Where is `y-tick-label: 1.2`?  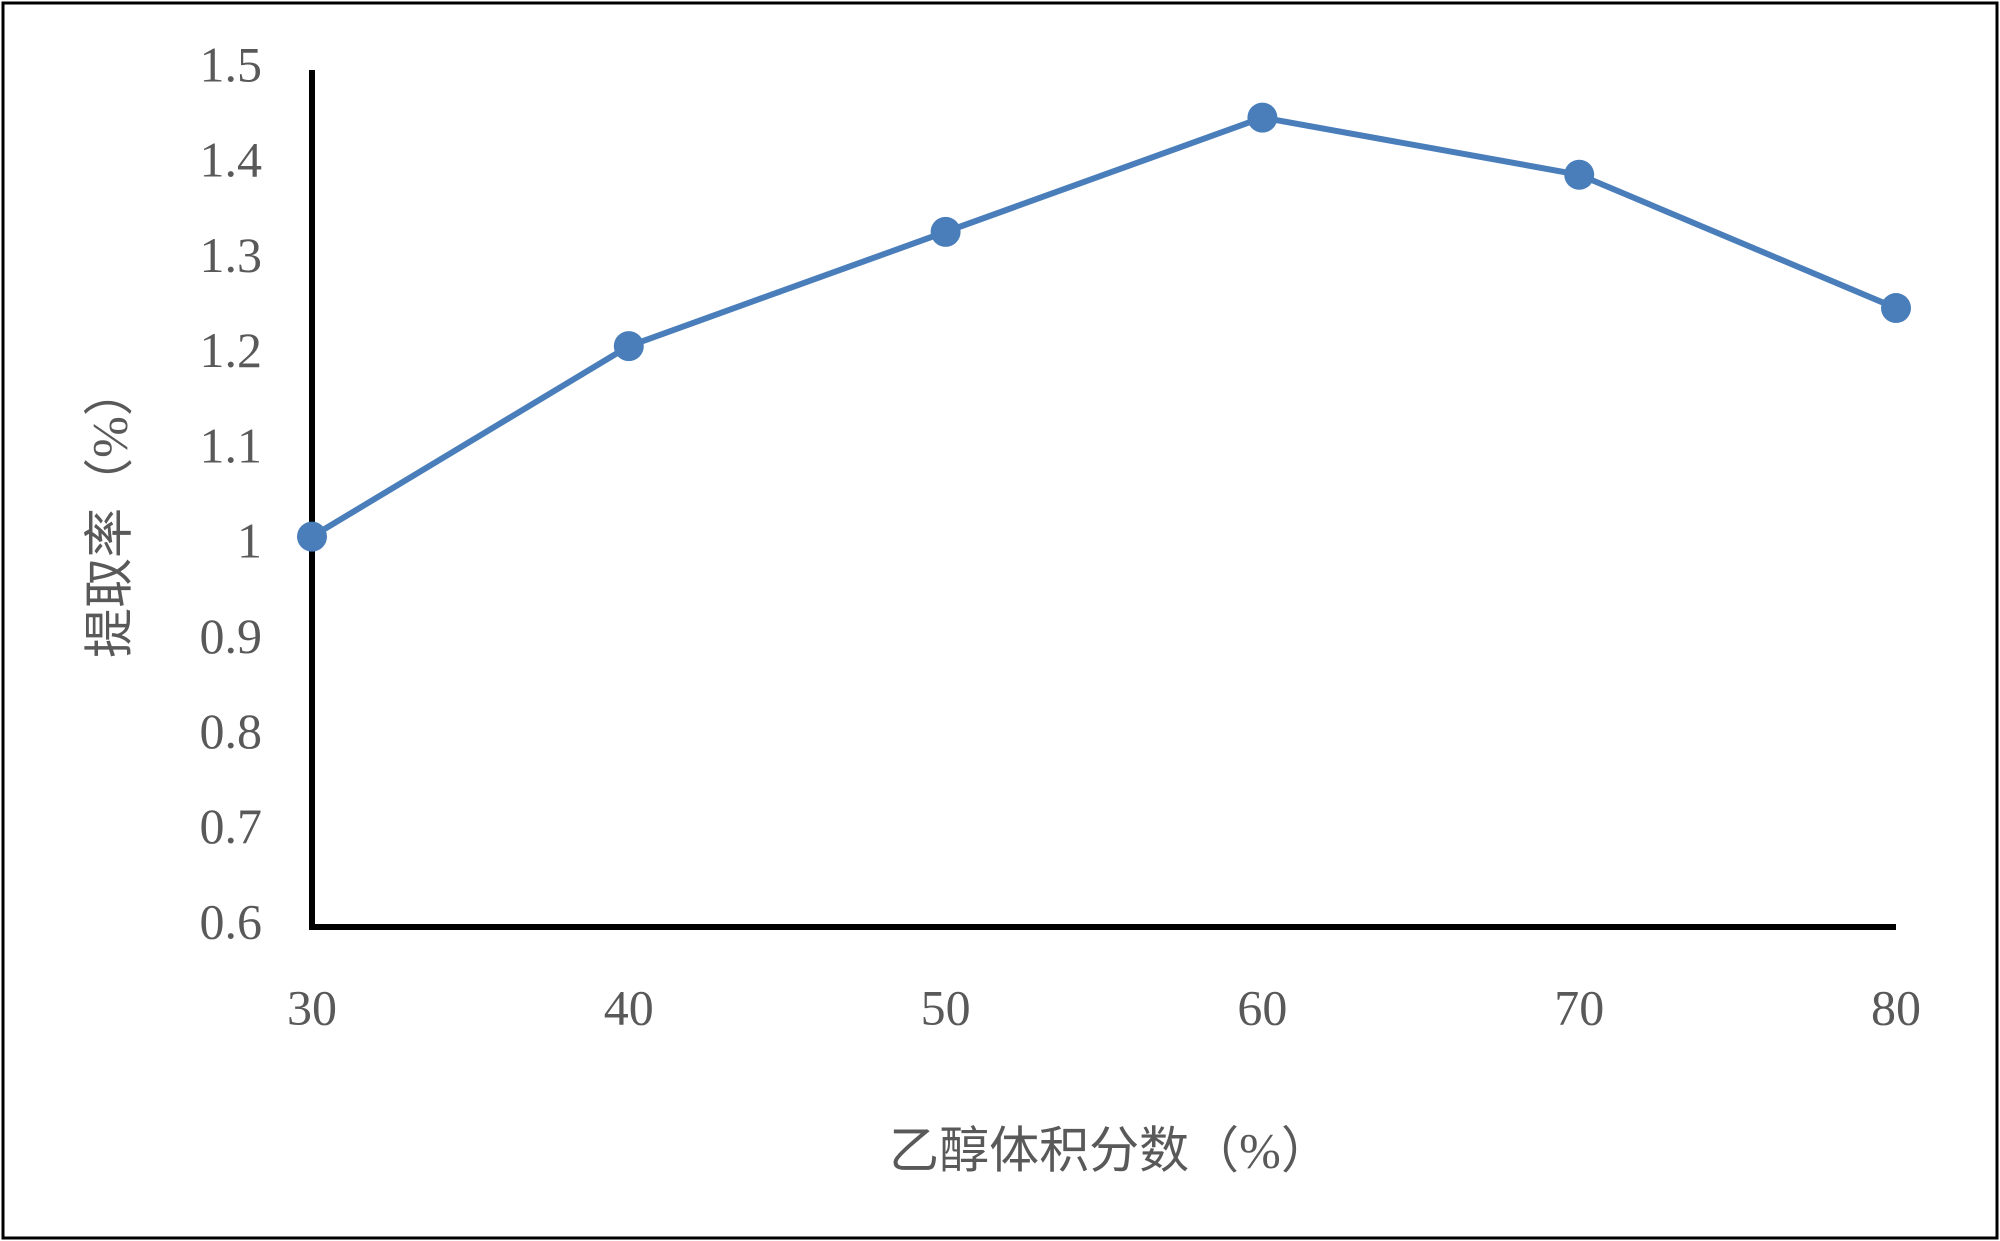
y-tick-label: 1.2 is located at coordinates (231, 350).